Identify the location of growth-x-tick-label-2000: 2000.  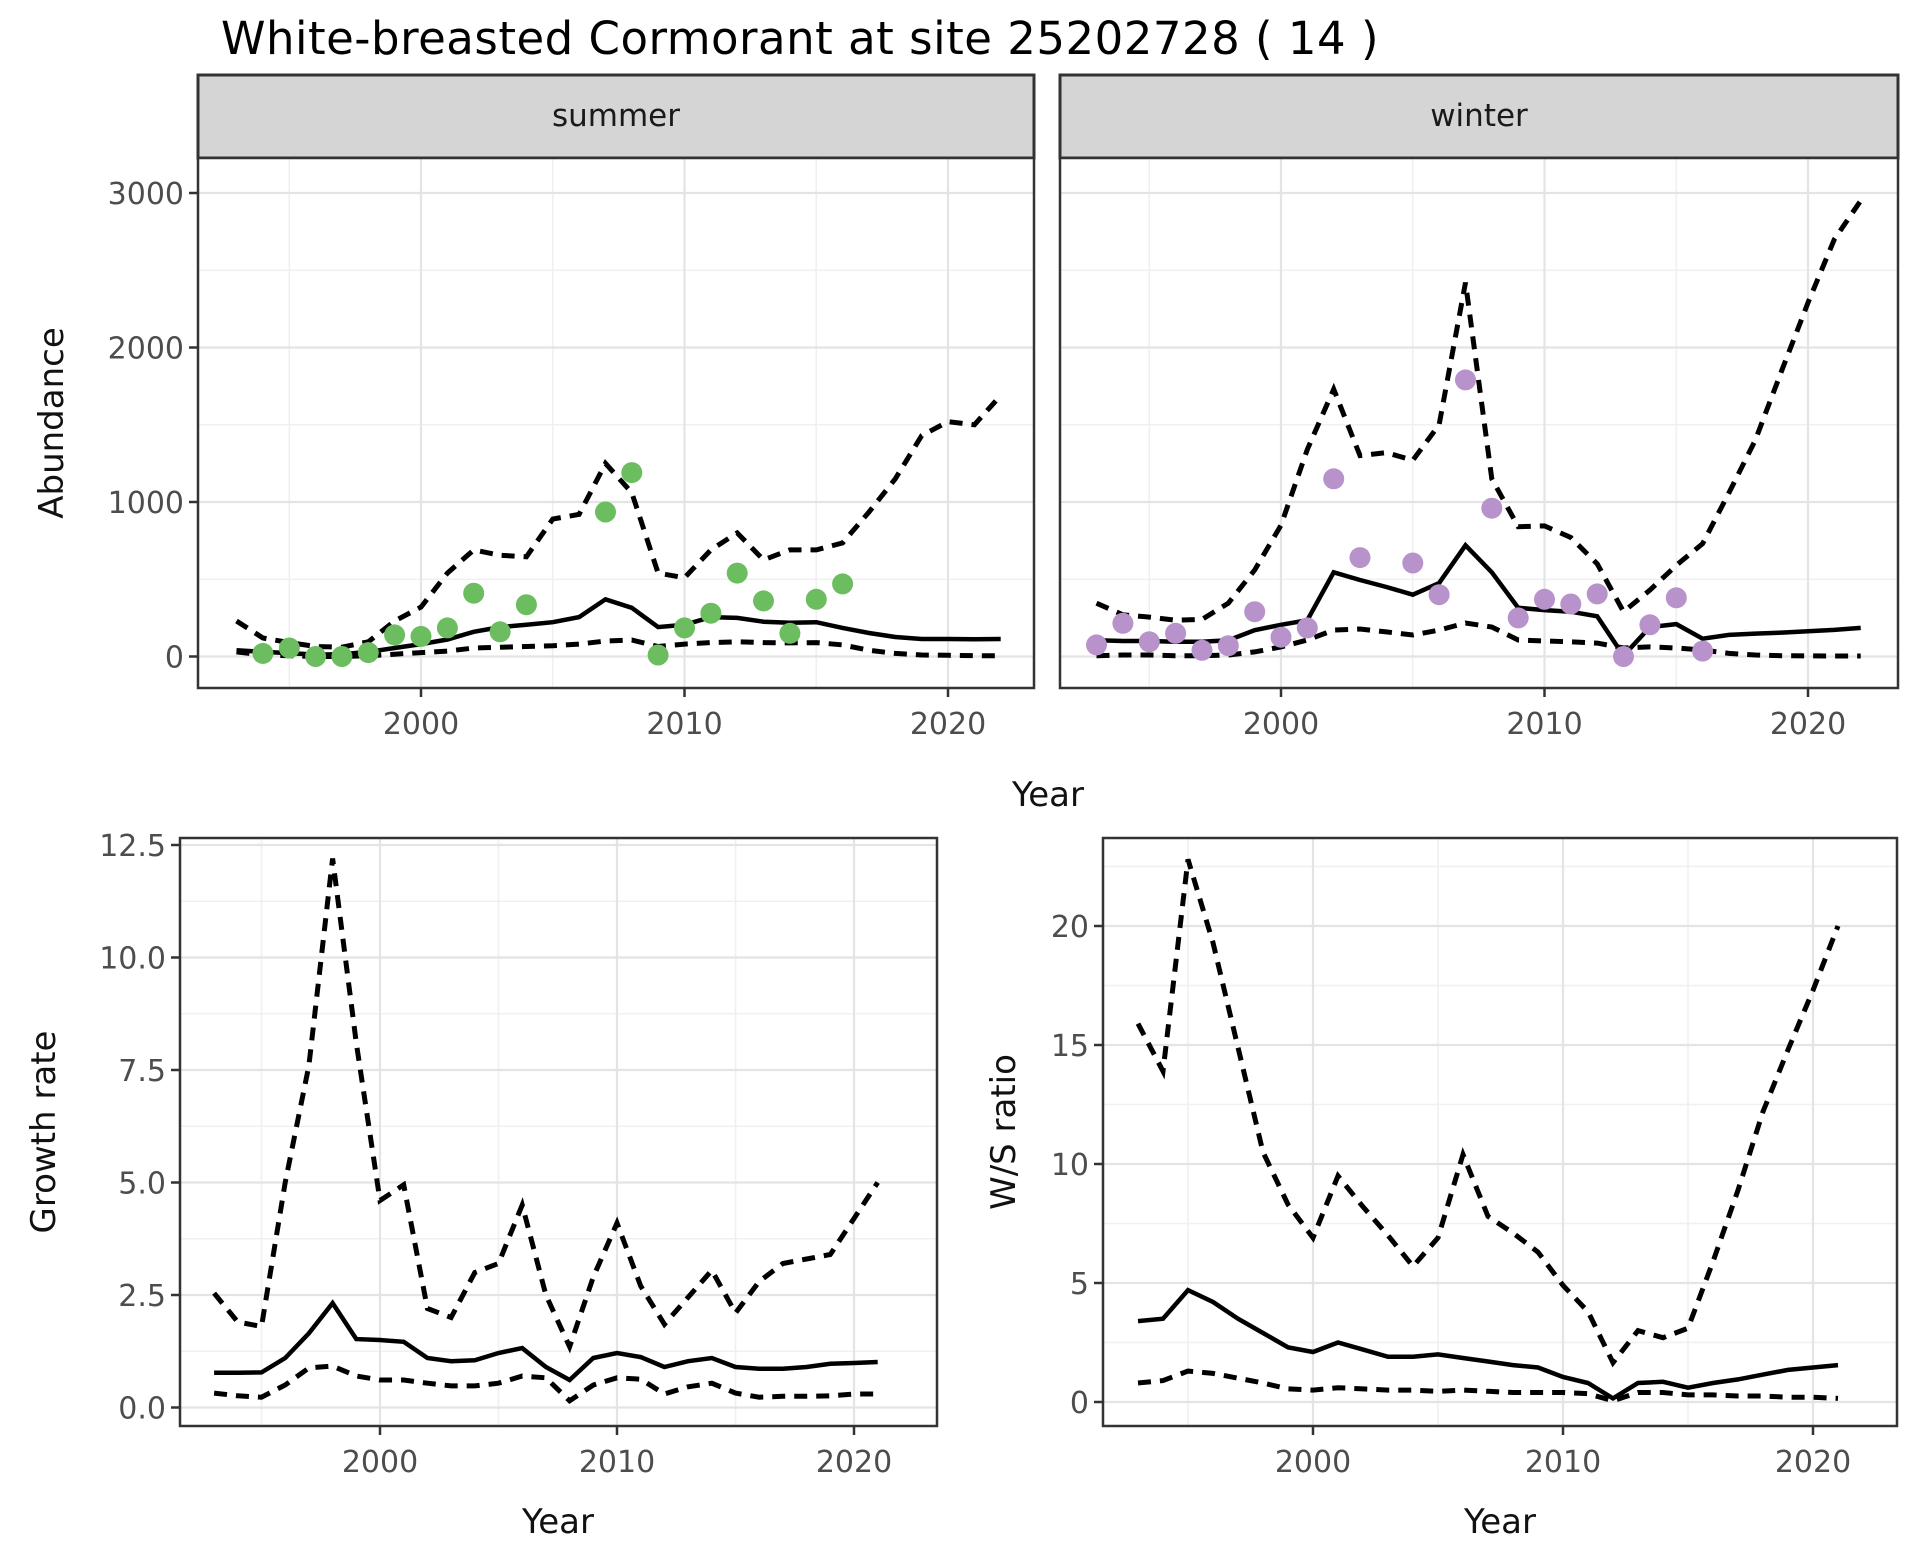
(380, 1462).